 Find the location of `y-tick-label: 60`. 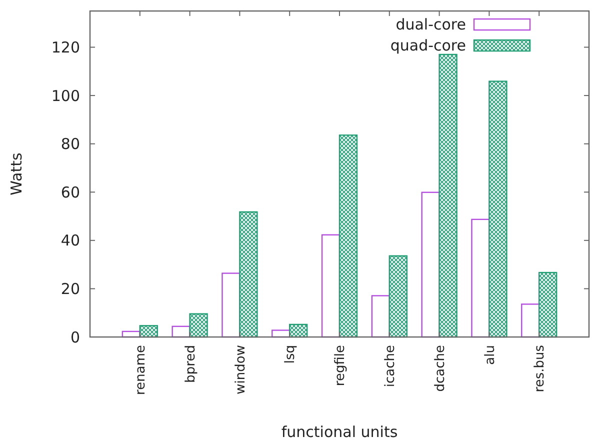

y-tick-label: 60 is located at coordinates (70, 192).